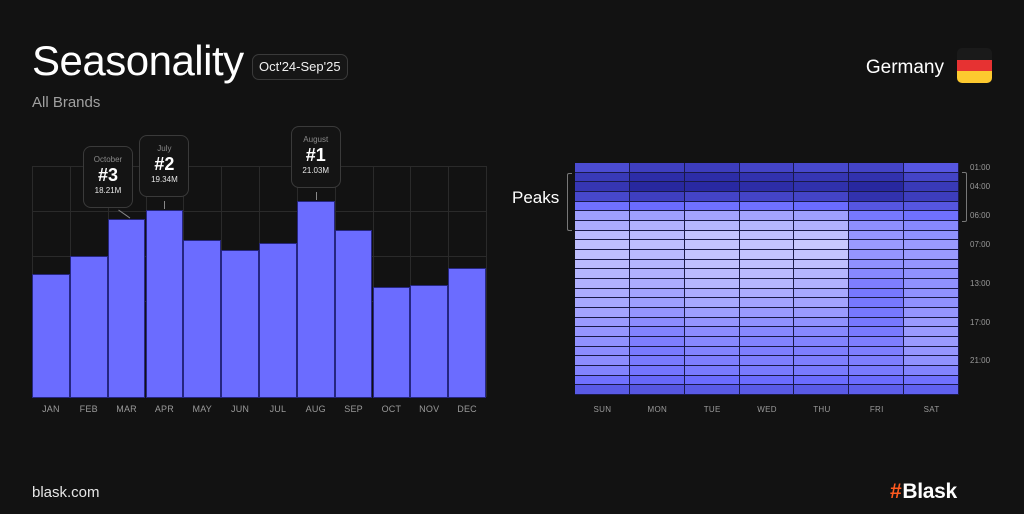 The width and height of the screenshot is (1024, 514). I want to click on bar-jul, so click(278, 320).